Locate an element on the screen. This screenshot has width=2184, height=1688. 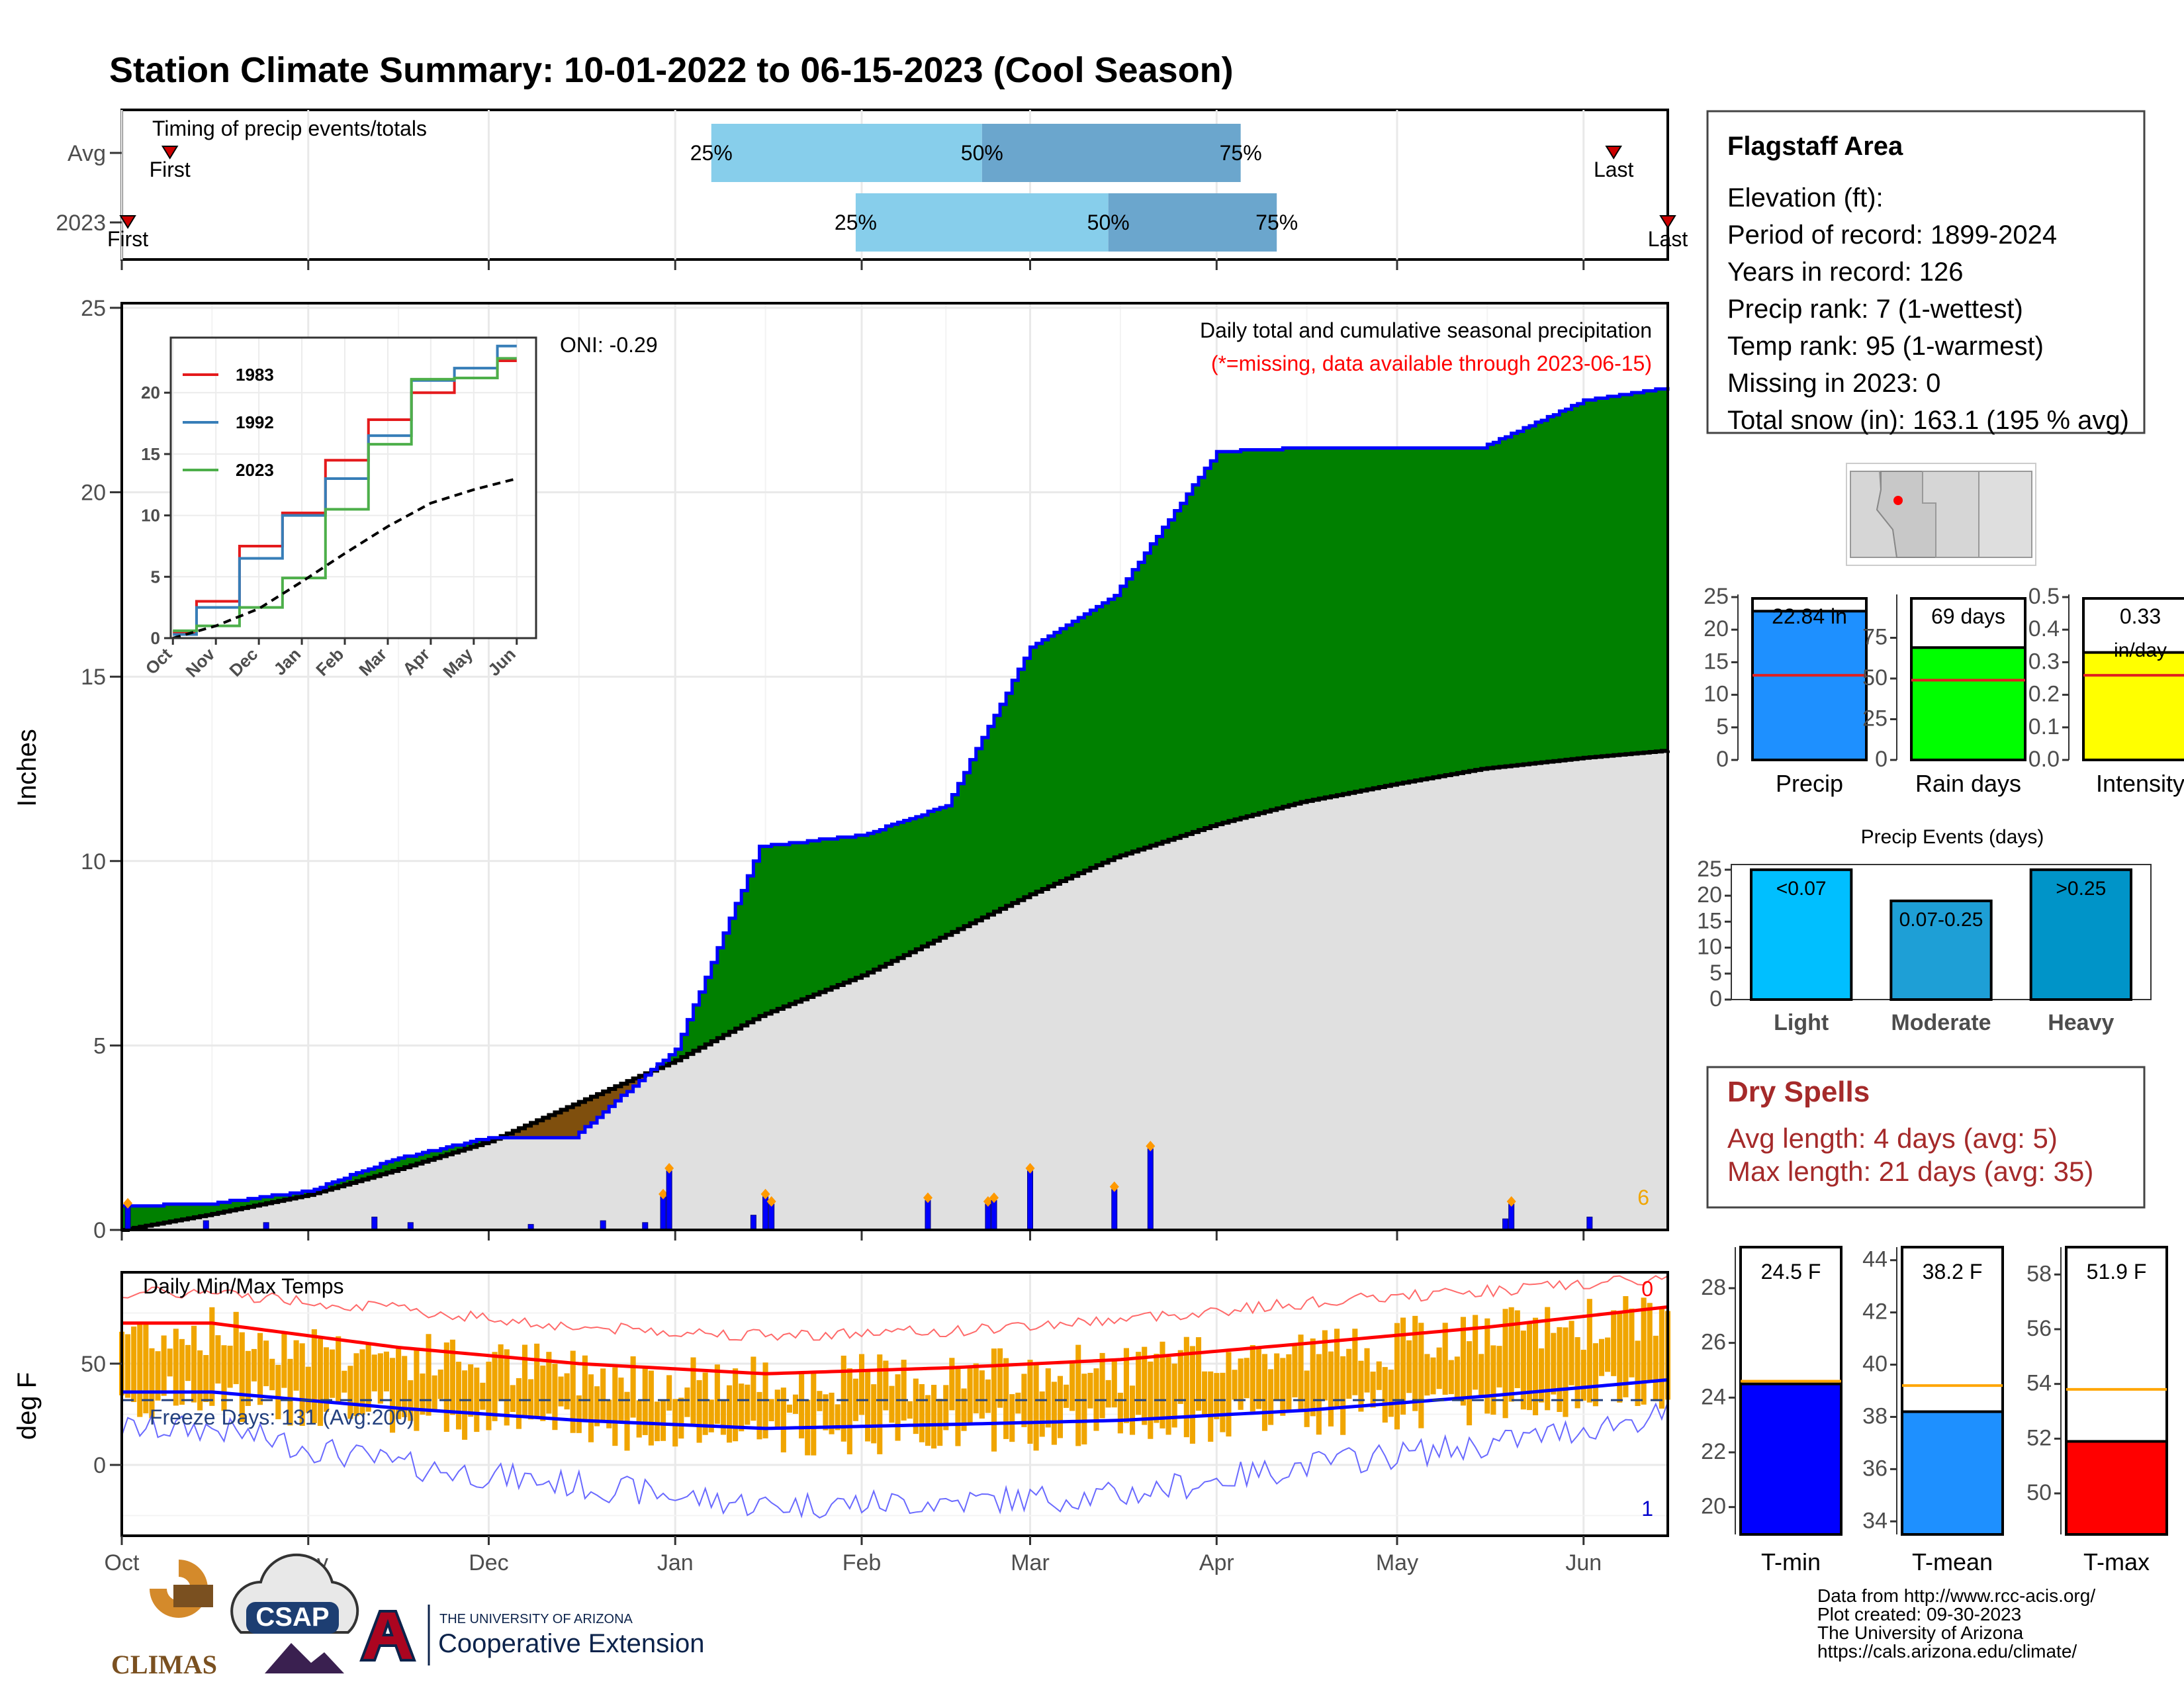
inset-legend-label: 2023 is located at coordinates (255, 470).